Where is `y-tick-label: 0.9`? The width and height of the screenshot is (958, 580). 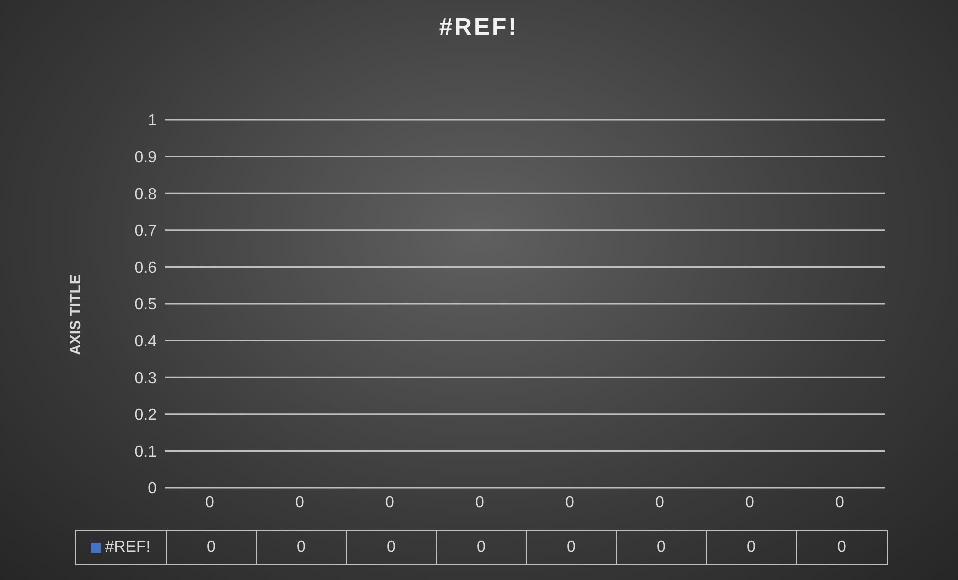 y-tick-label: 0.9 is located at coordinates (146, 157).